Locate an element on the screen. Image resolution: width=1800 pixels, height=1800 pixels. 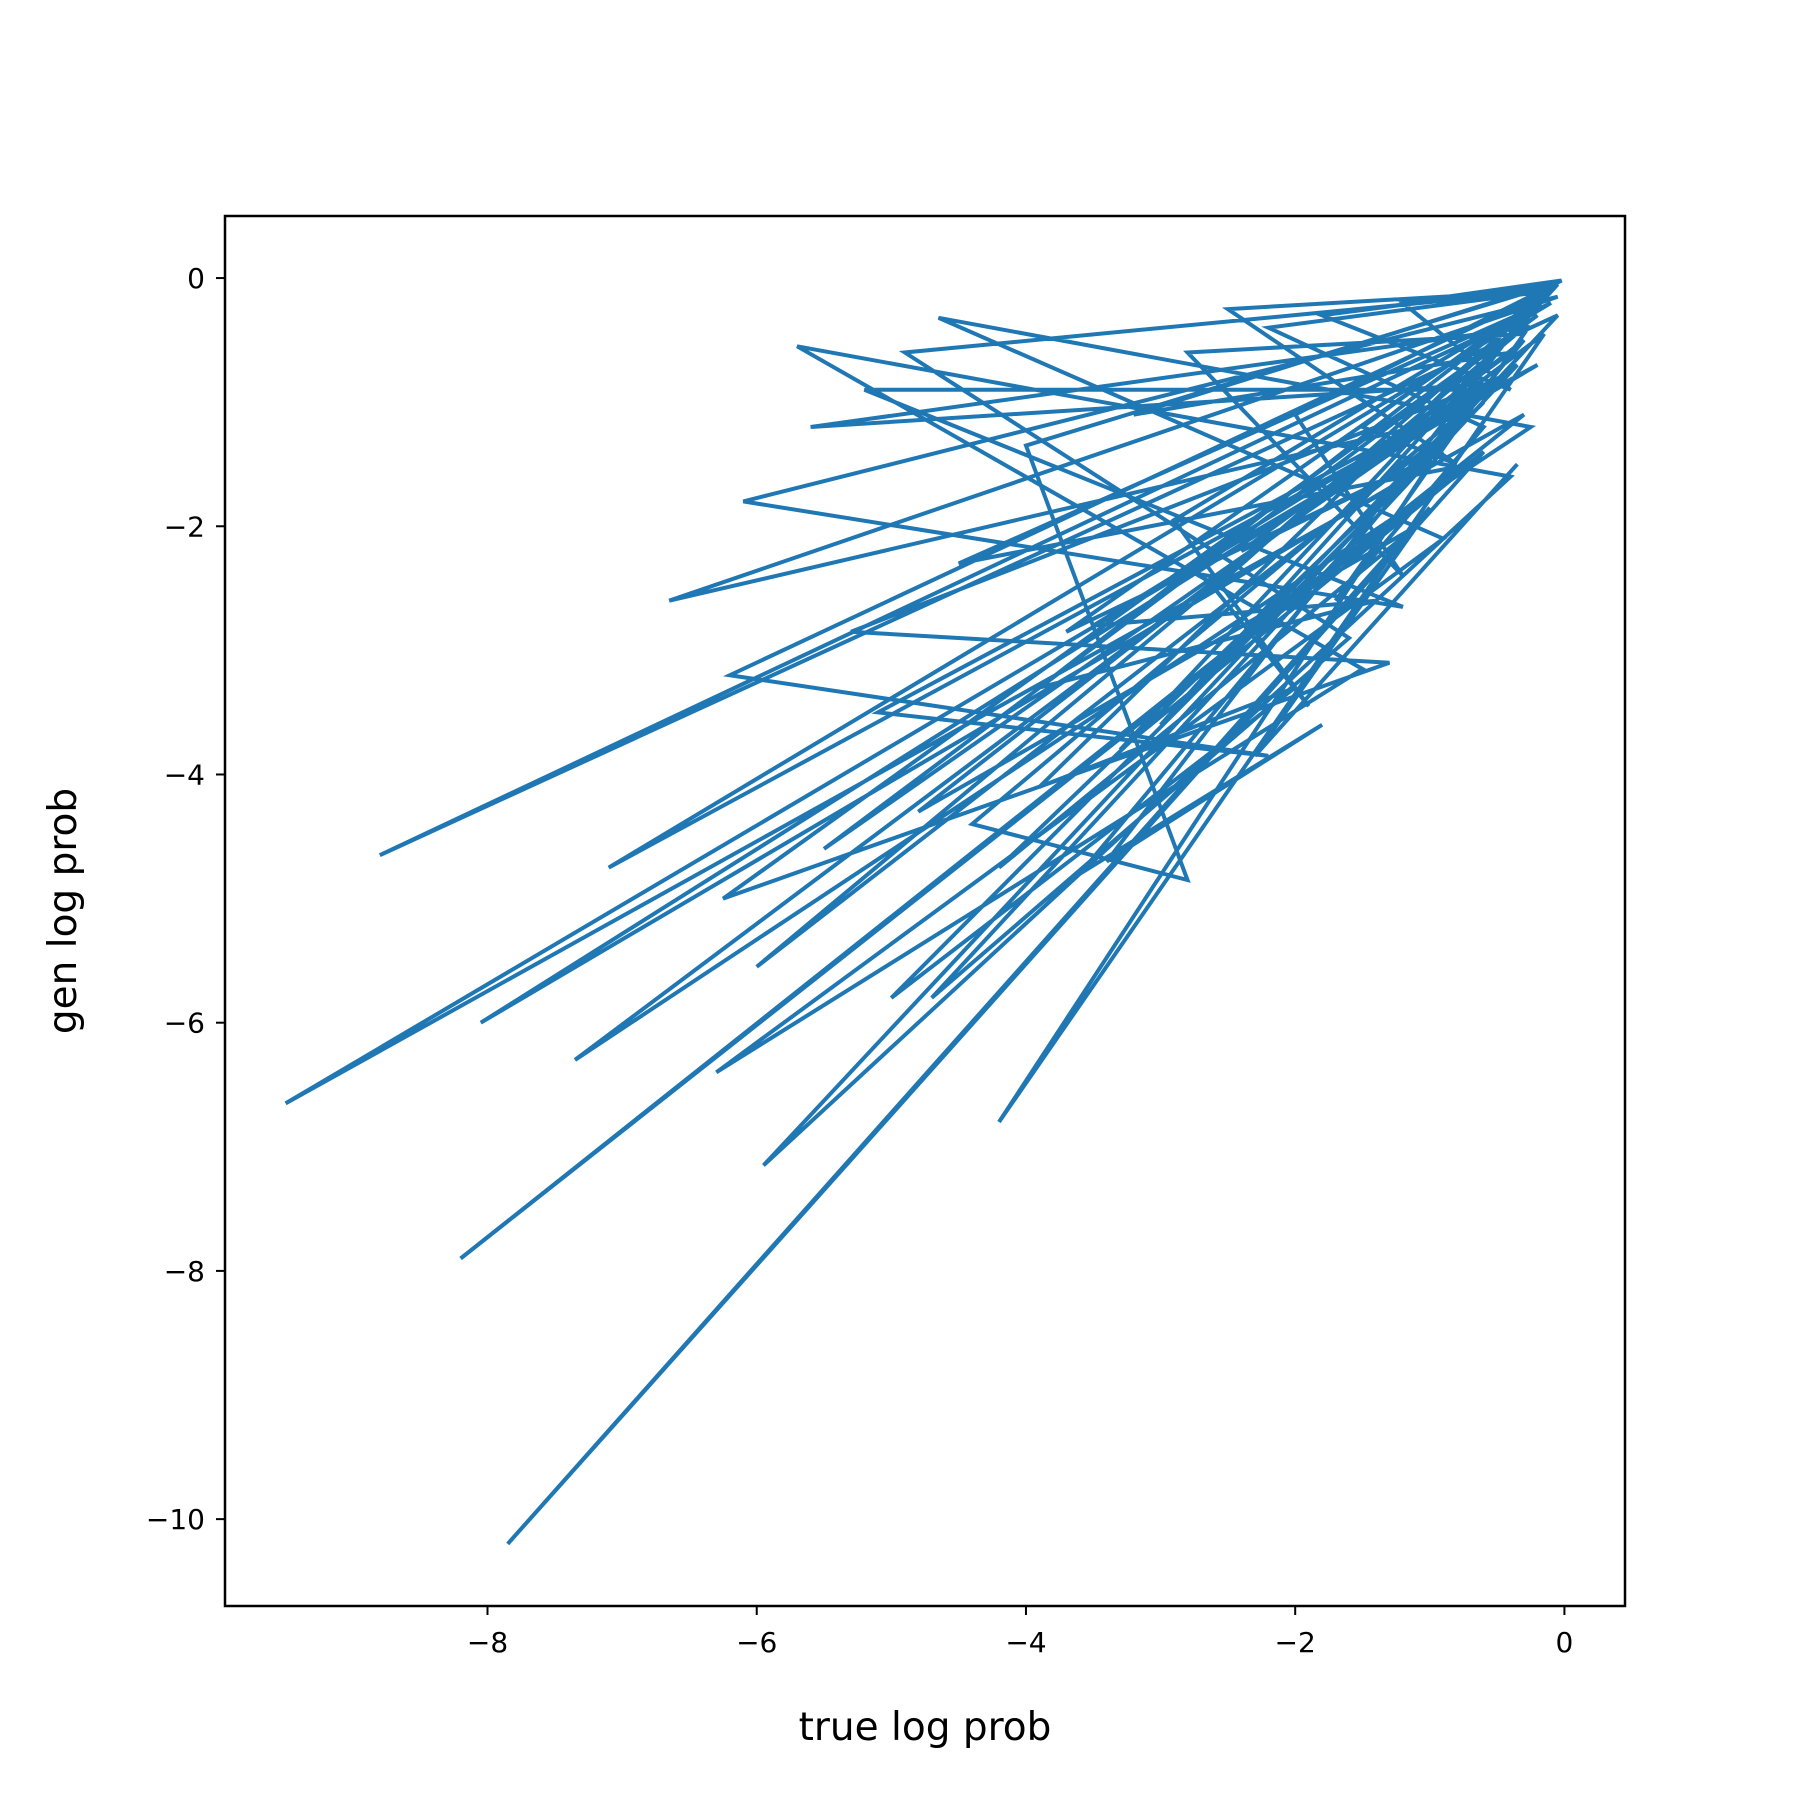
y-tick-label: −8 is located at coordinates (184, 1271).